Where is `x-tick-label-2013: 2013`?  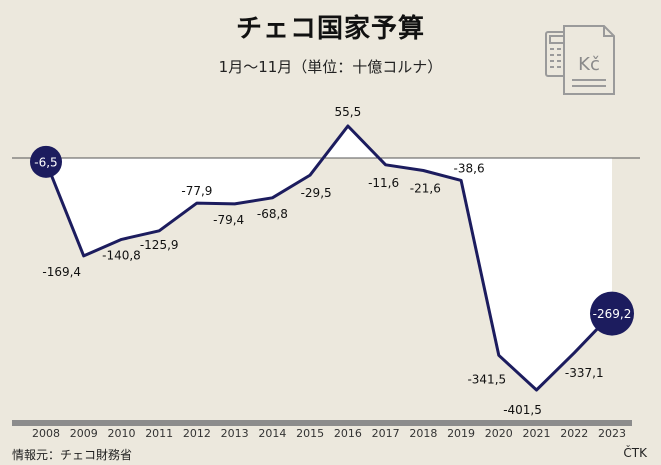 x-tick-label-2013: 2013 is located at coordinates (235, 433).